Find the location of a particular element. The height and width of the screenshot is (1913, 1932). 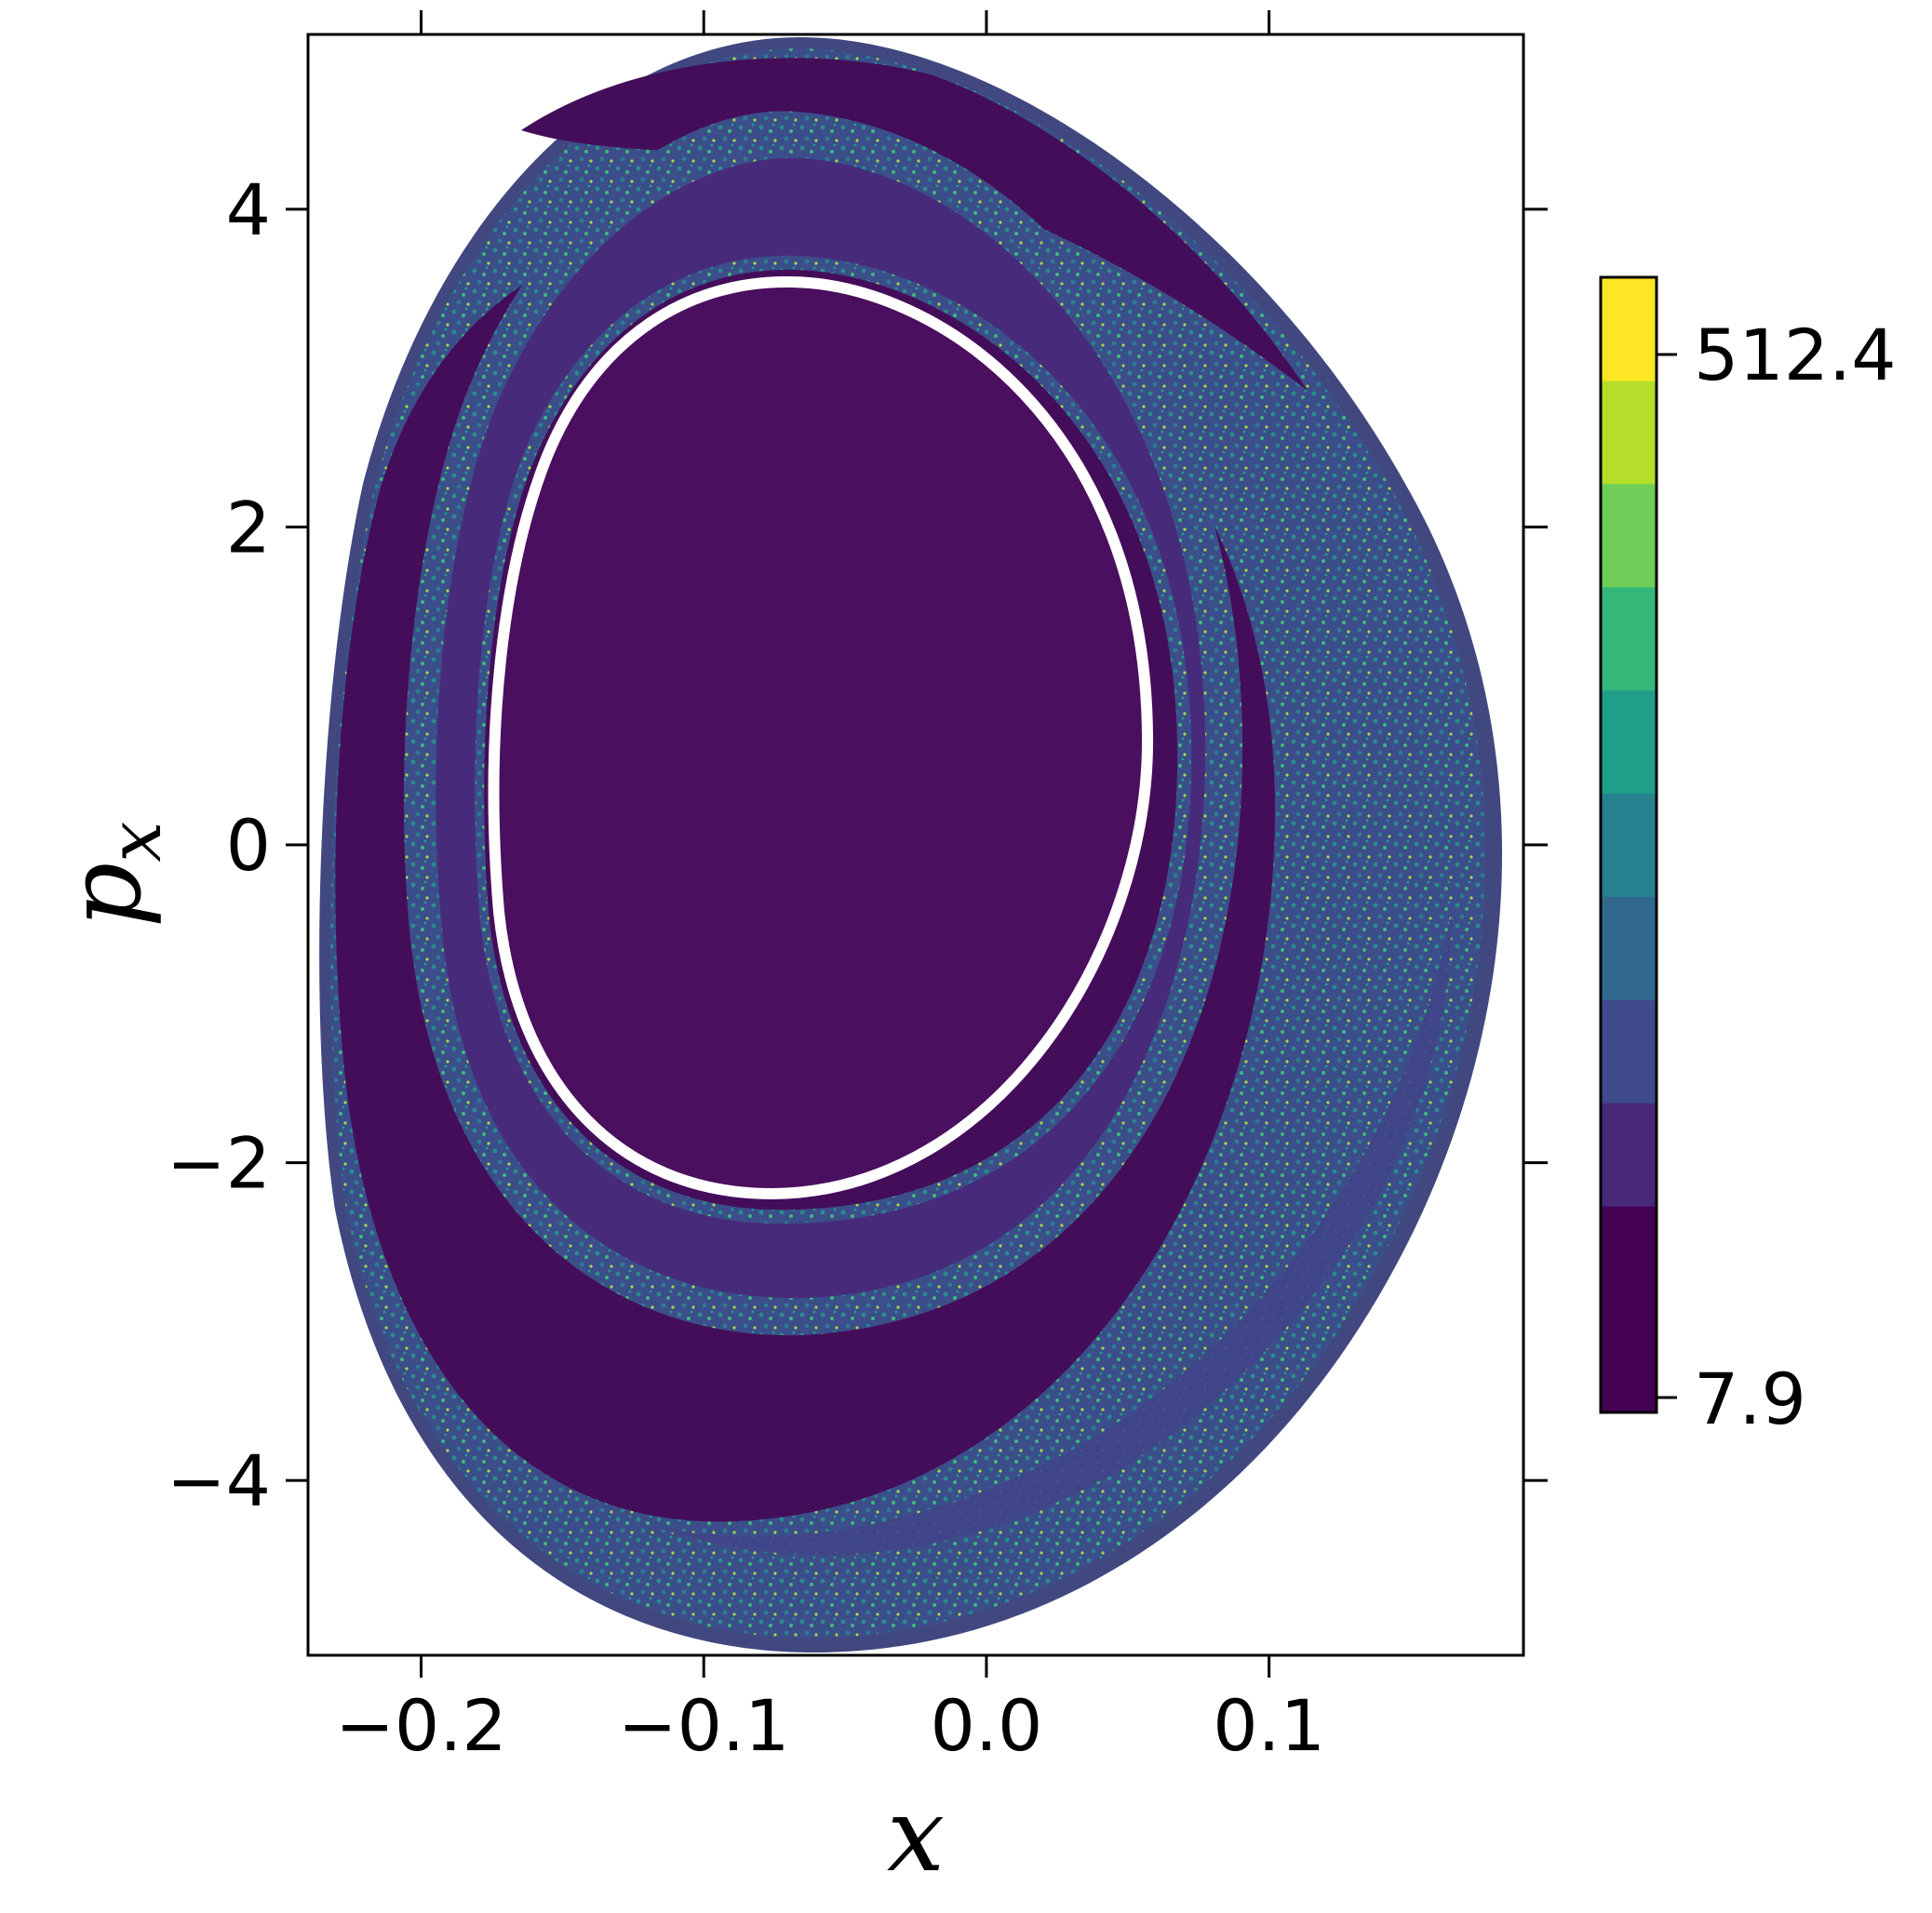

colorbar-bands is located at coordinates (1629, 845).